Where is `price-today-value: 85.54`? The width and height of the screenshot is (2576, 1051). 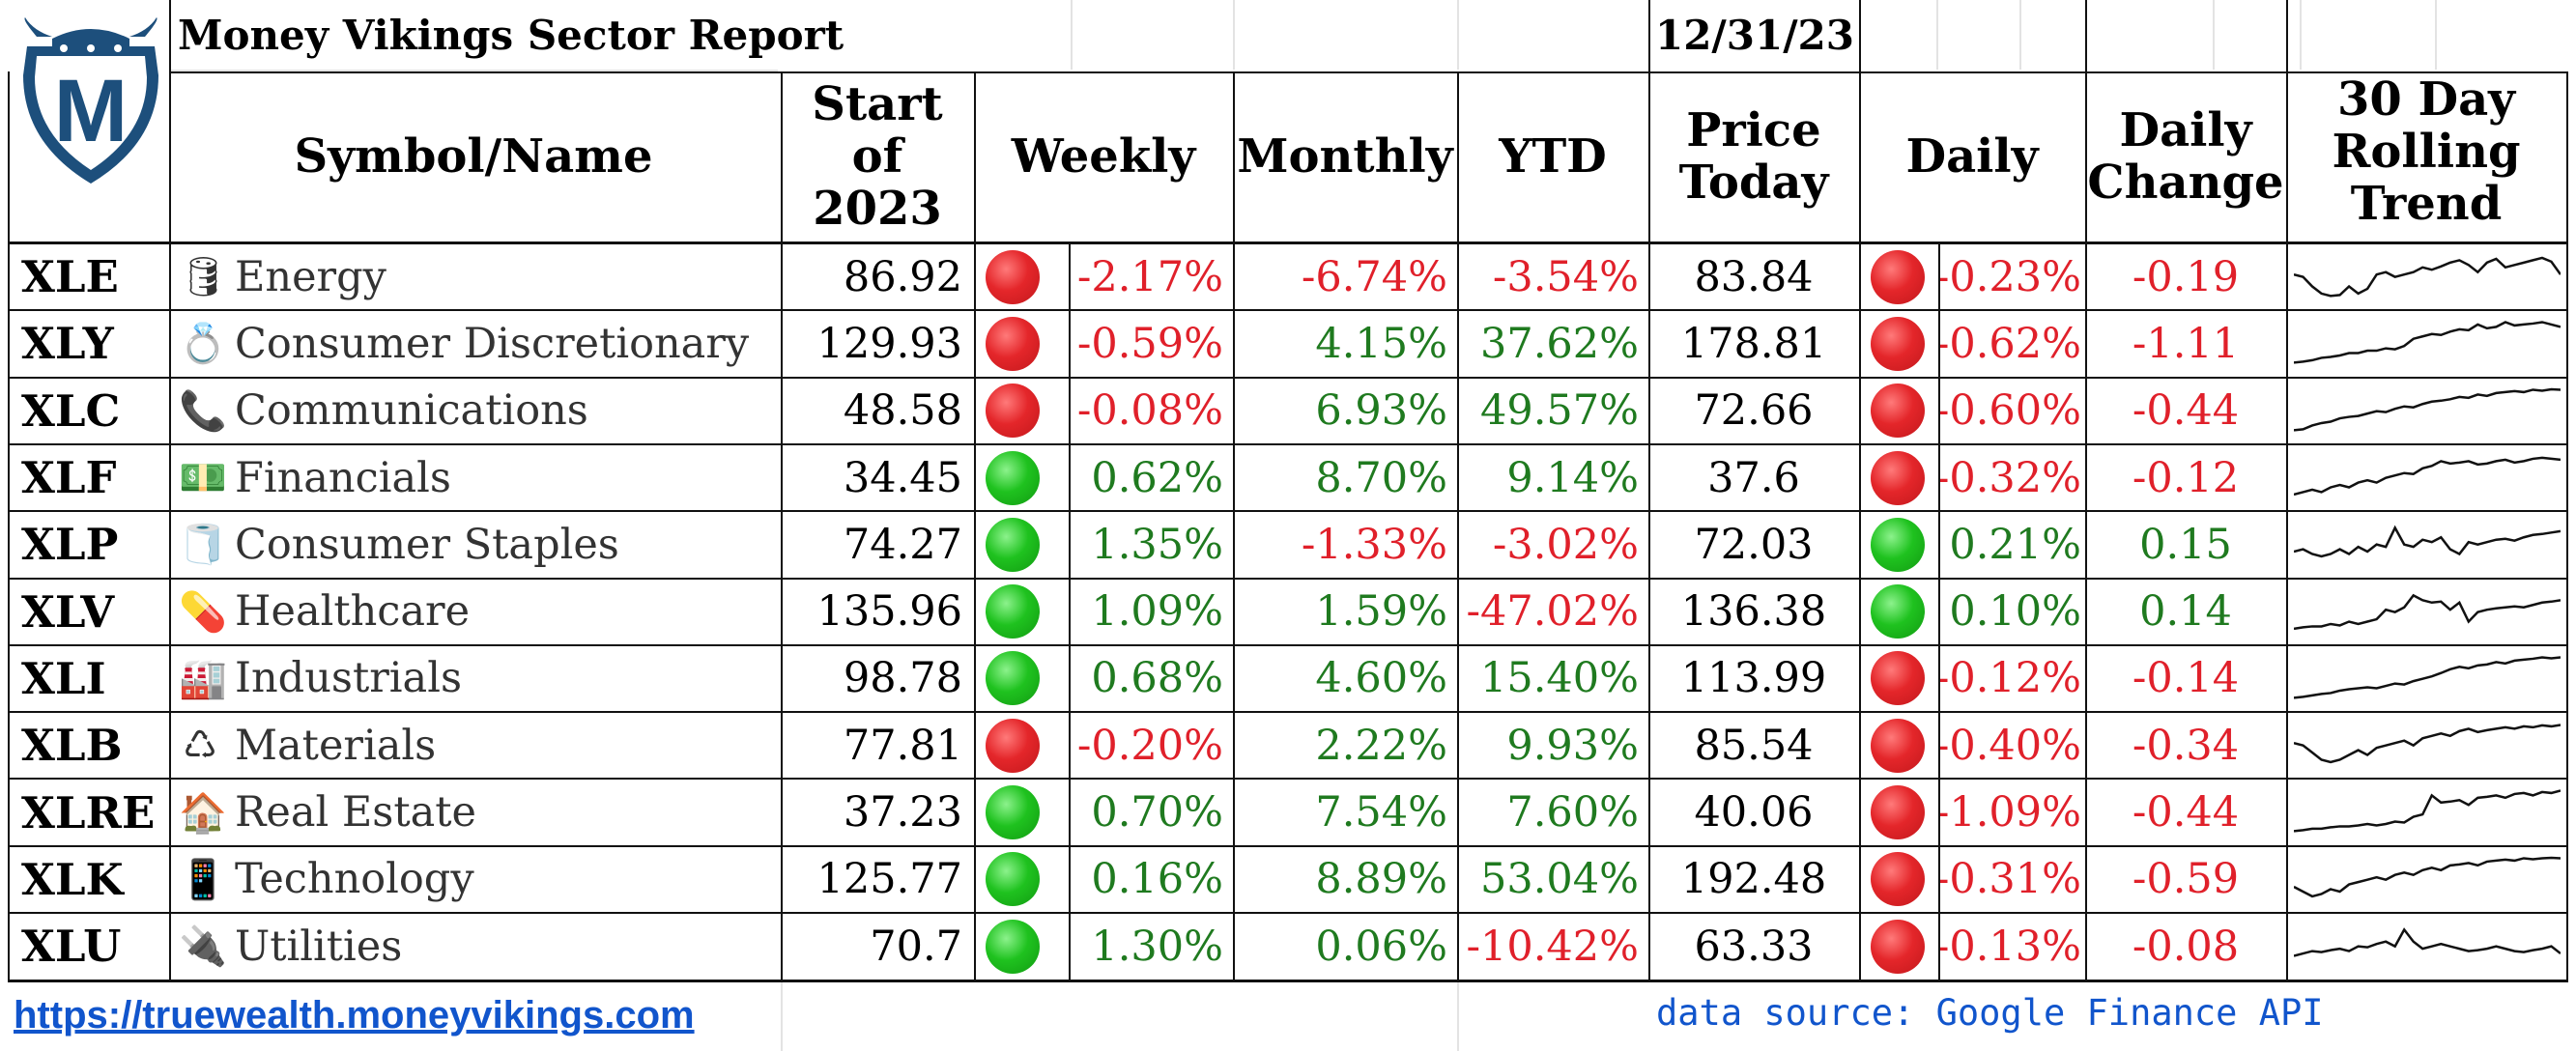
price-today-value: 85.54 is located at coordinates (1754, 745).